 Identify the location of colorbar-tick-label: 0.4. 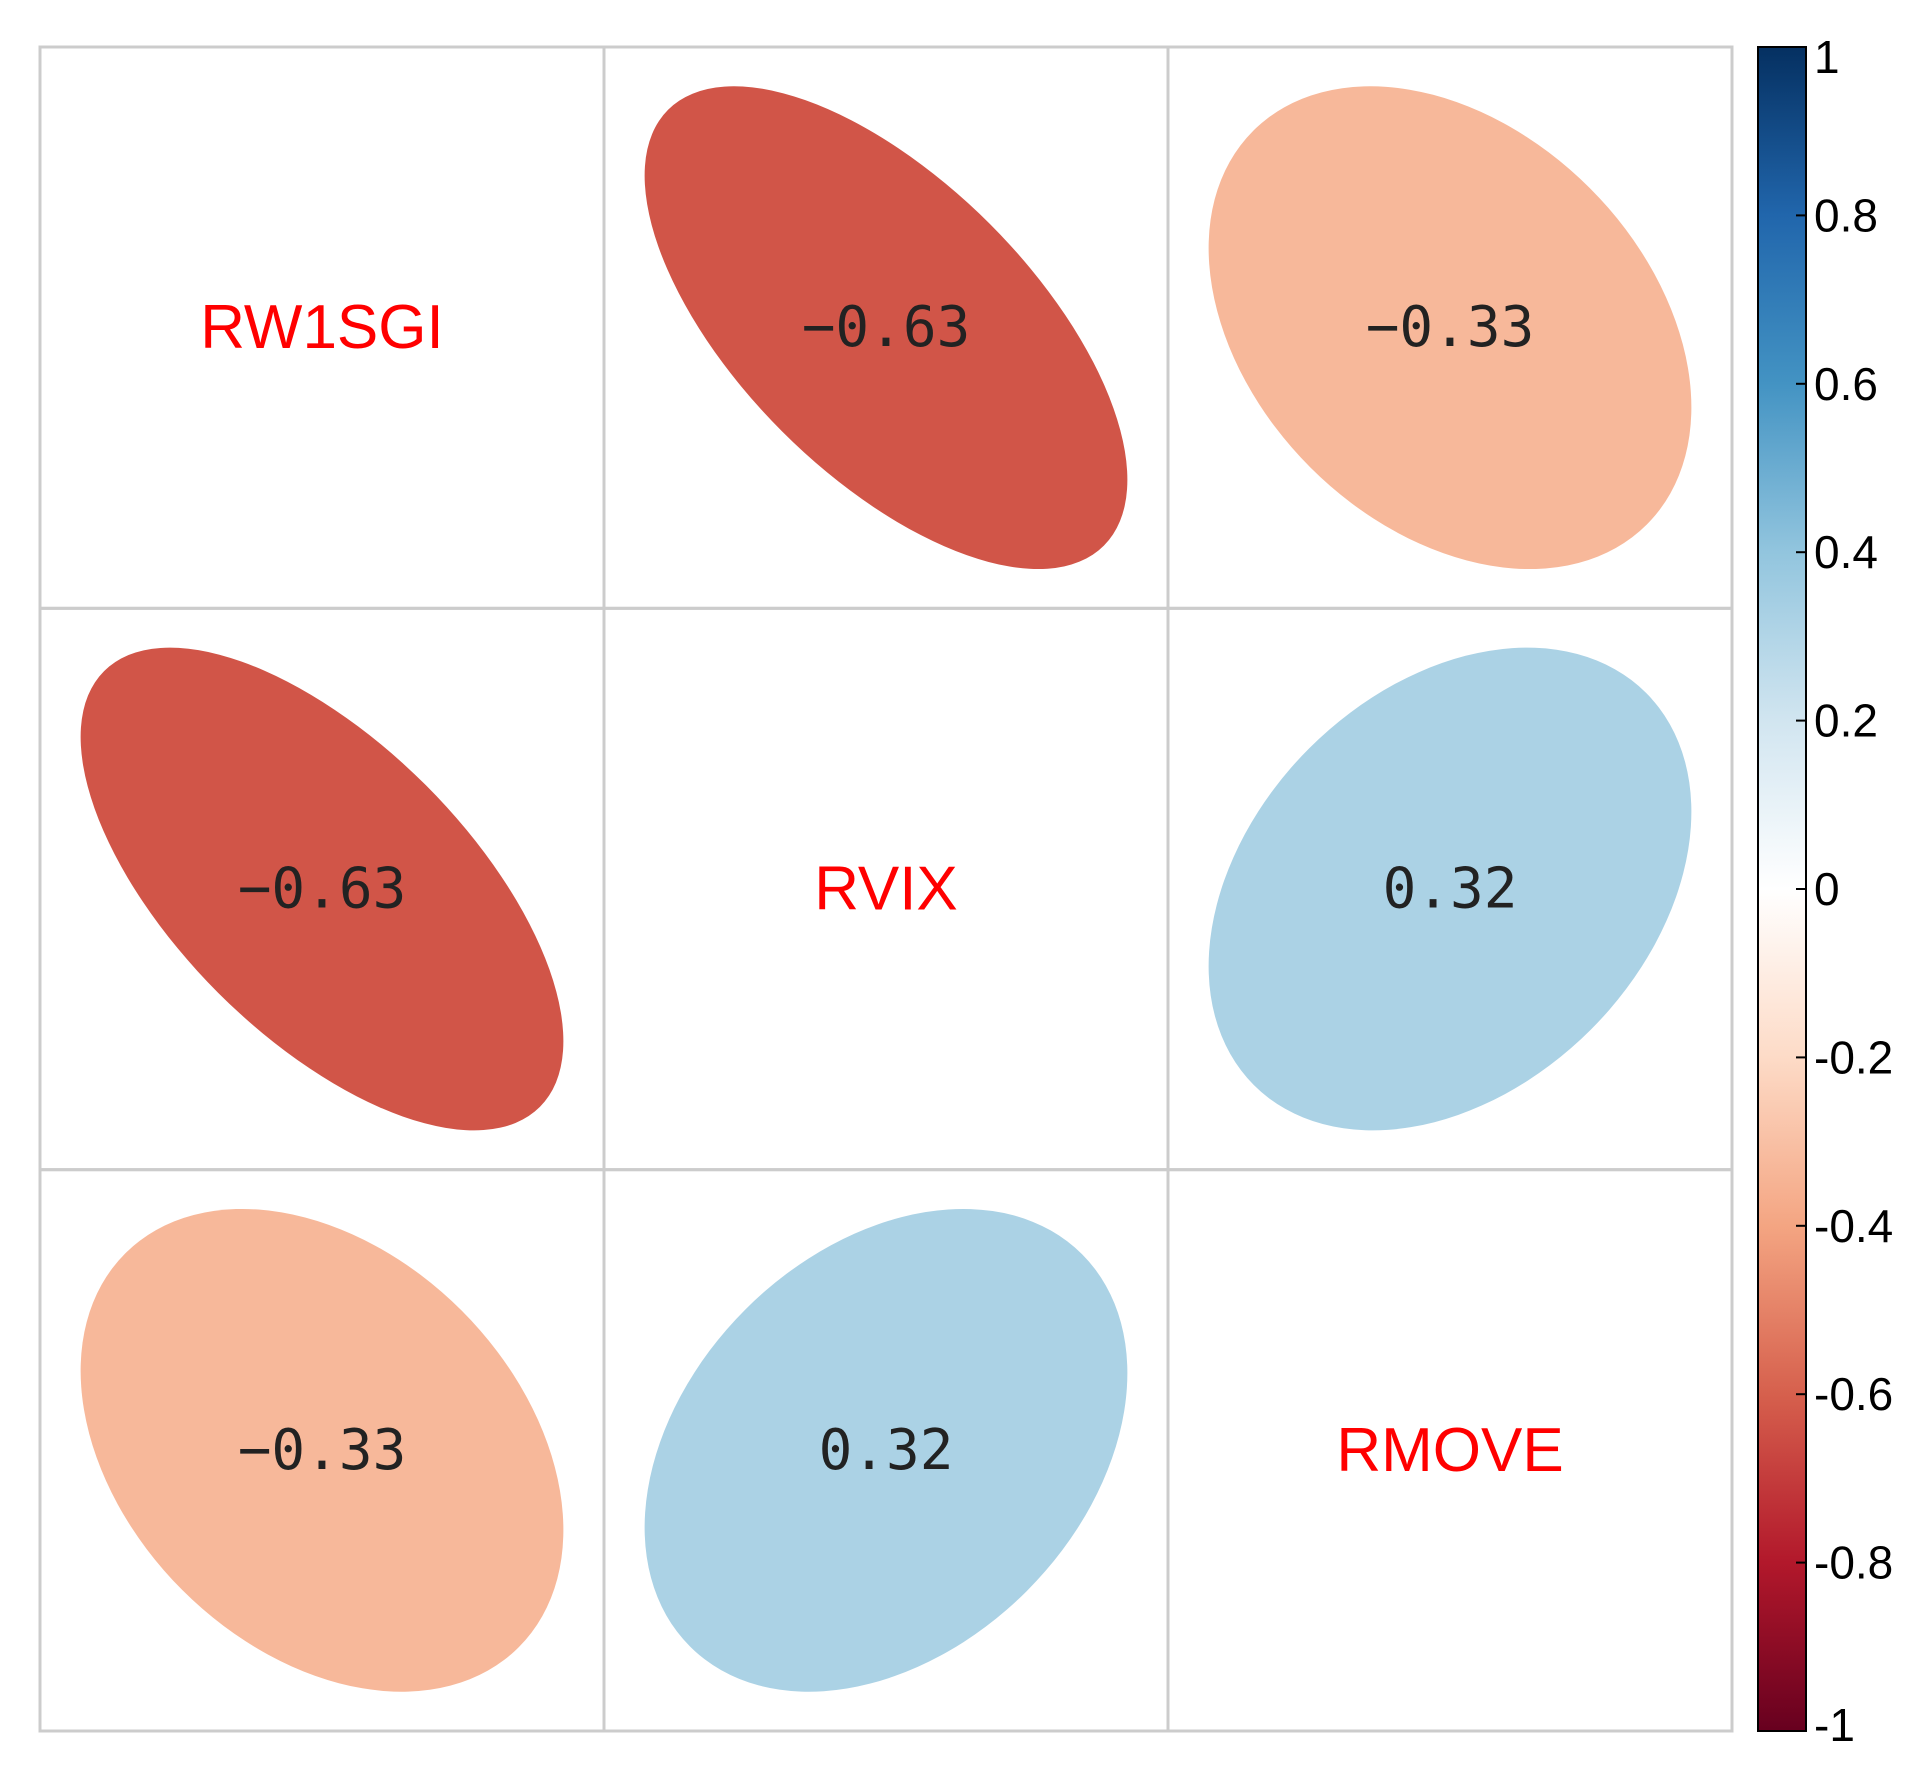
(1846, 552).